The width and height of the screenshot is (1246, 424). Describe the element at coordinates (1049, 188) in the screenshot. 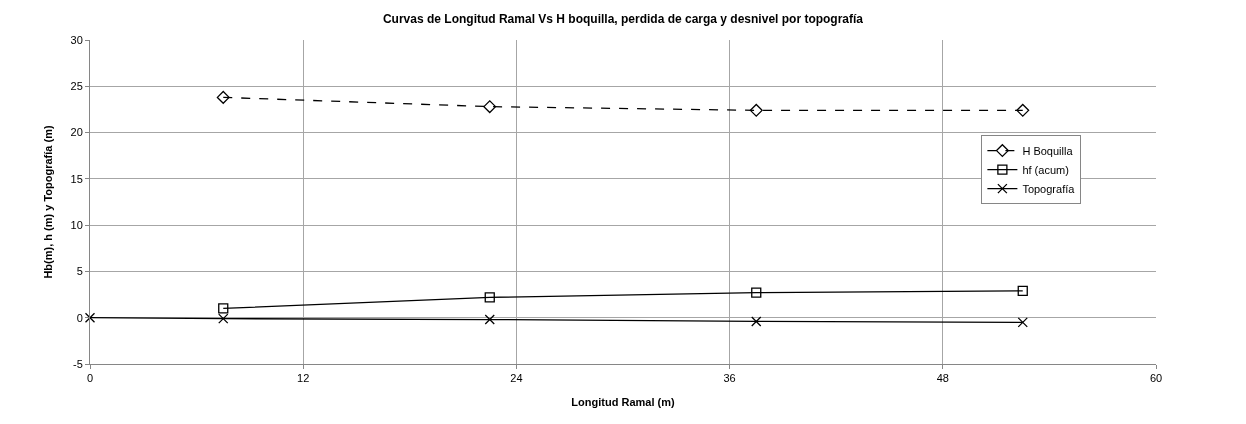

I see `legend-label: Topografía` at that location.